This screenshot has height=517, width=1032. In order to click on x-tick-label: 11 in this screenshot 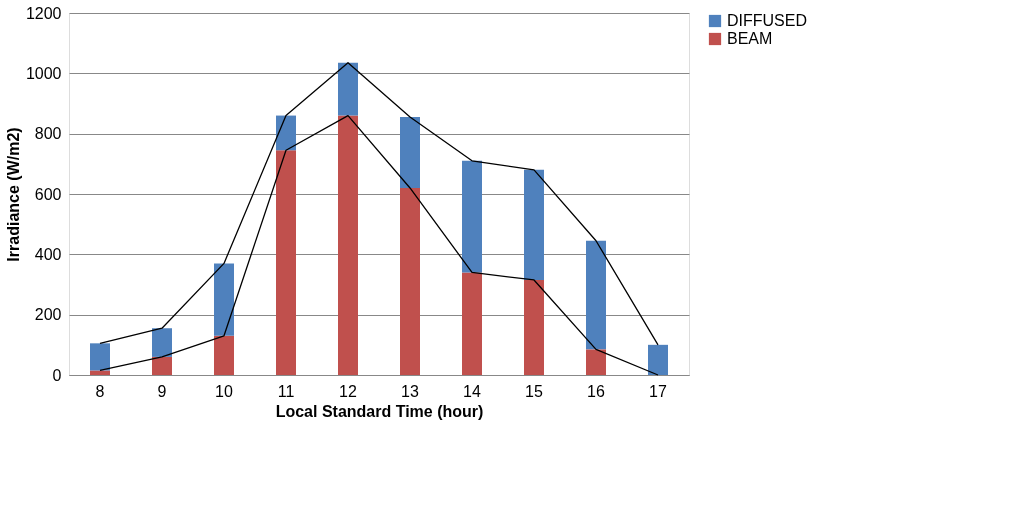, I will do `click(286, 391)`.